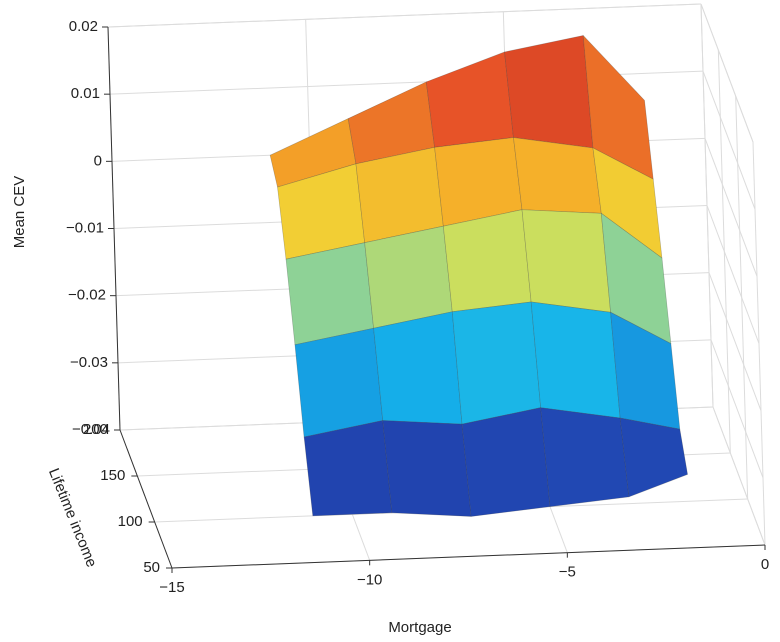 The image size is (780, 642). Describe the element at coordinates (112, 475) in the screenshot. I see `y-tick-label: 150` at that location.